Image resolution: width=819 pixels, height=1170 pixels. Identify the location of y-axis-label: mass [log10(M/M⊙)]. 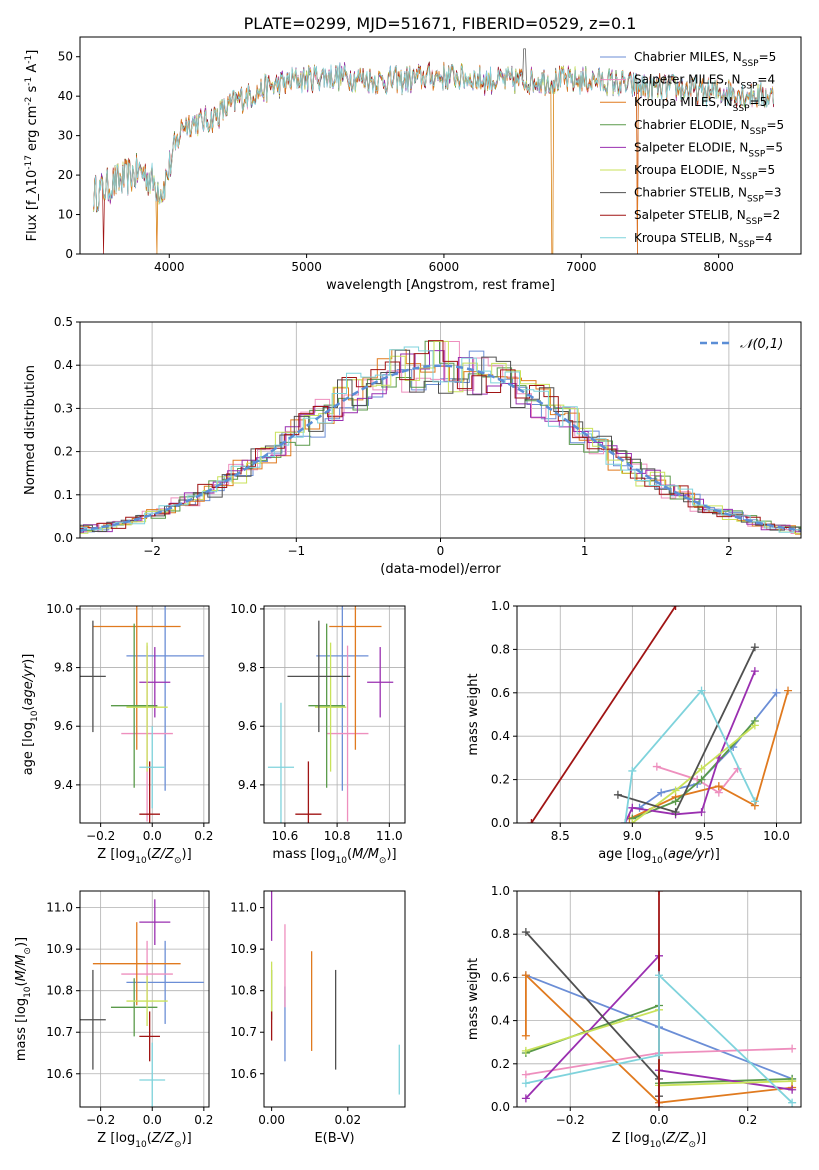
(23, 999).